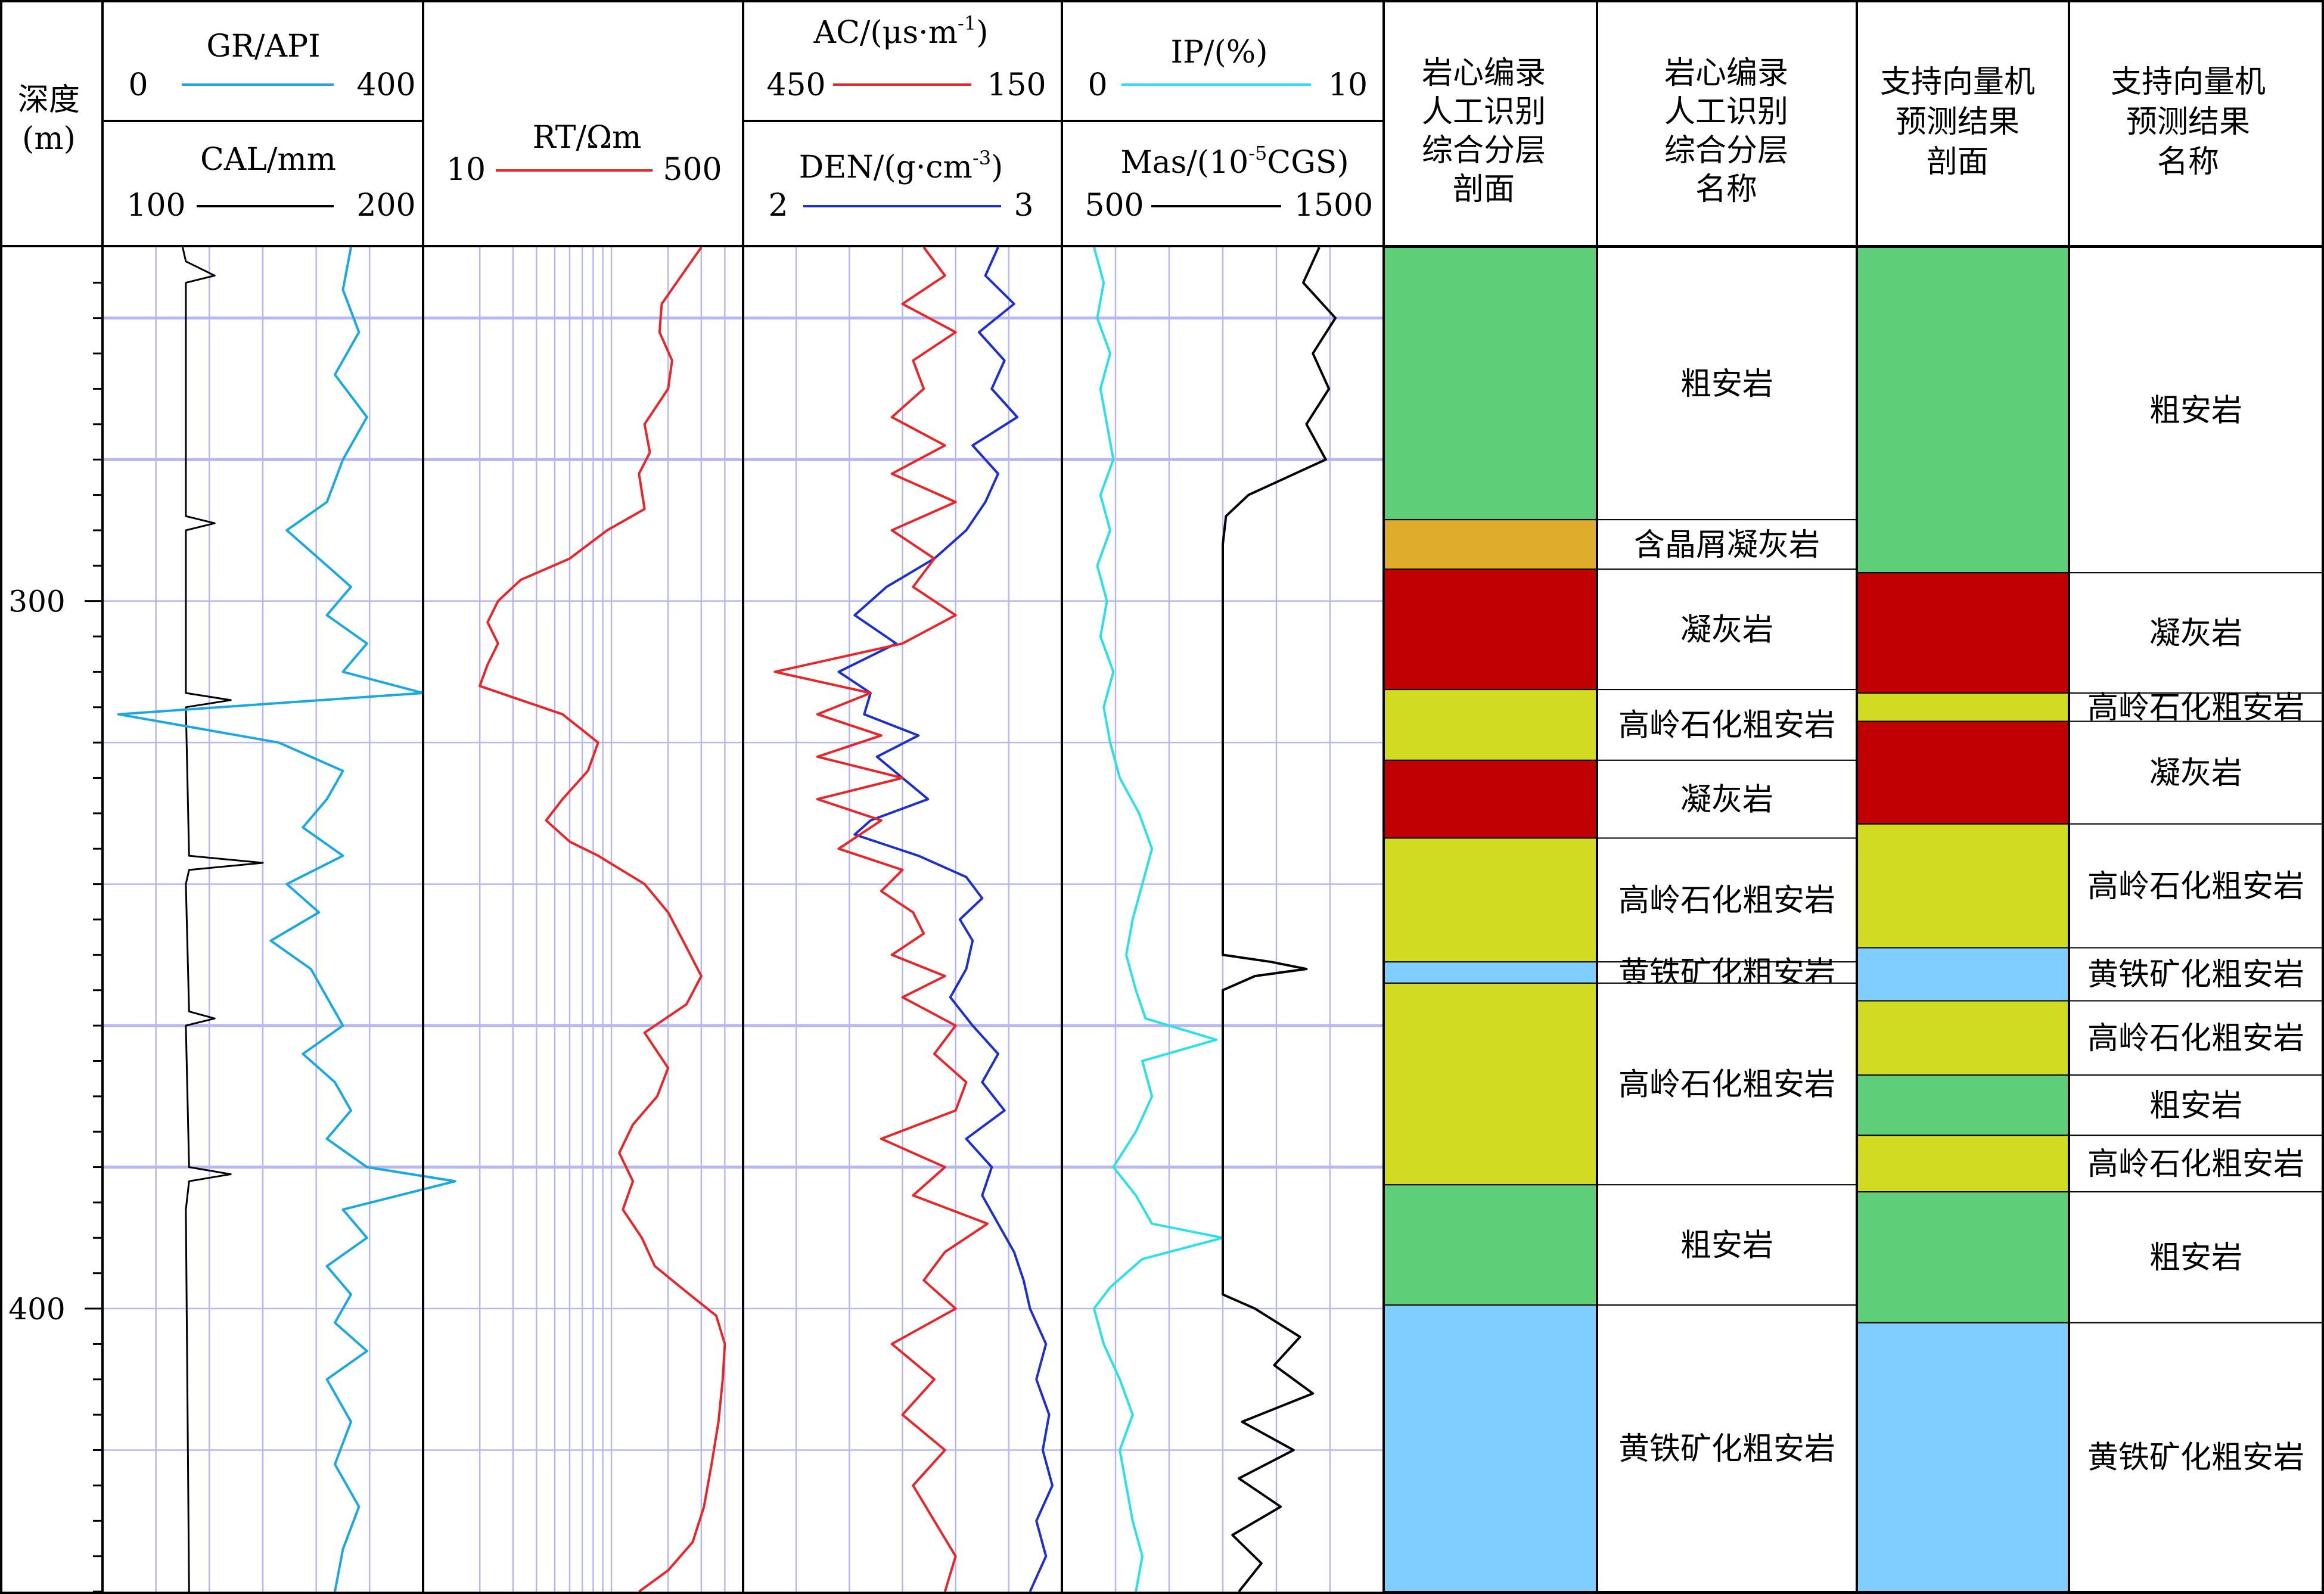 The image size is (2324, 1594). What do you see at coordinates (155, 206) in the screenshot?
I see `cal-min: 100` at bounding box center [155, 206].